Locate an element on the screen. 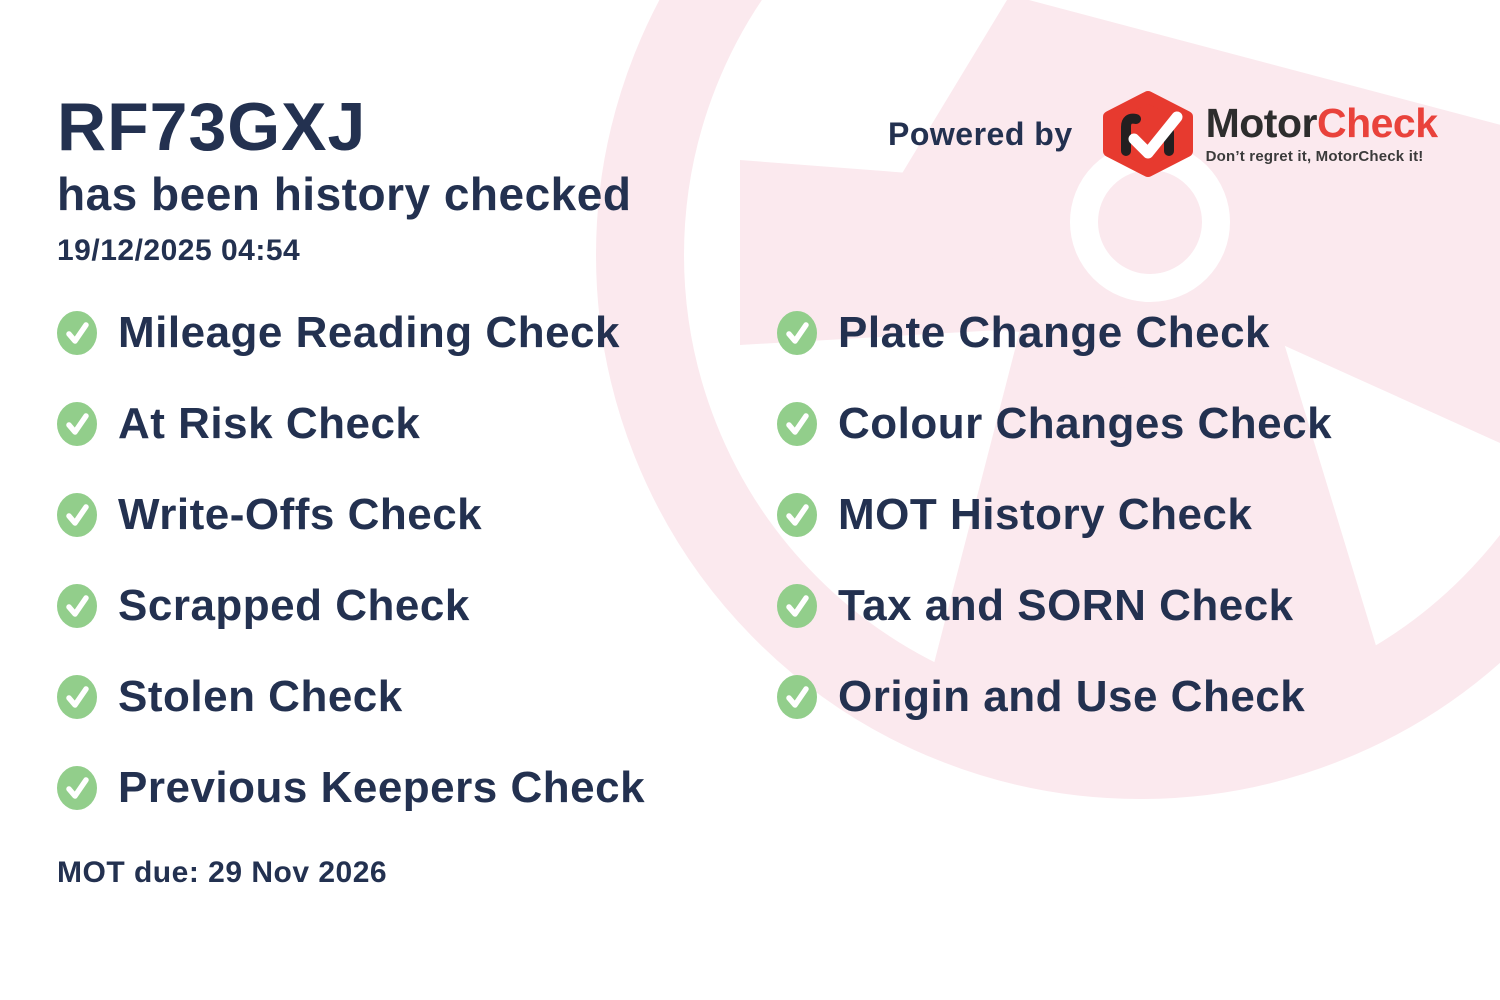 The image size is (1500, 1000). brand-name: MotorCheck is located at coordinates (1322, 123).